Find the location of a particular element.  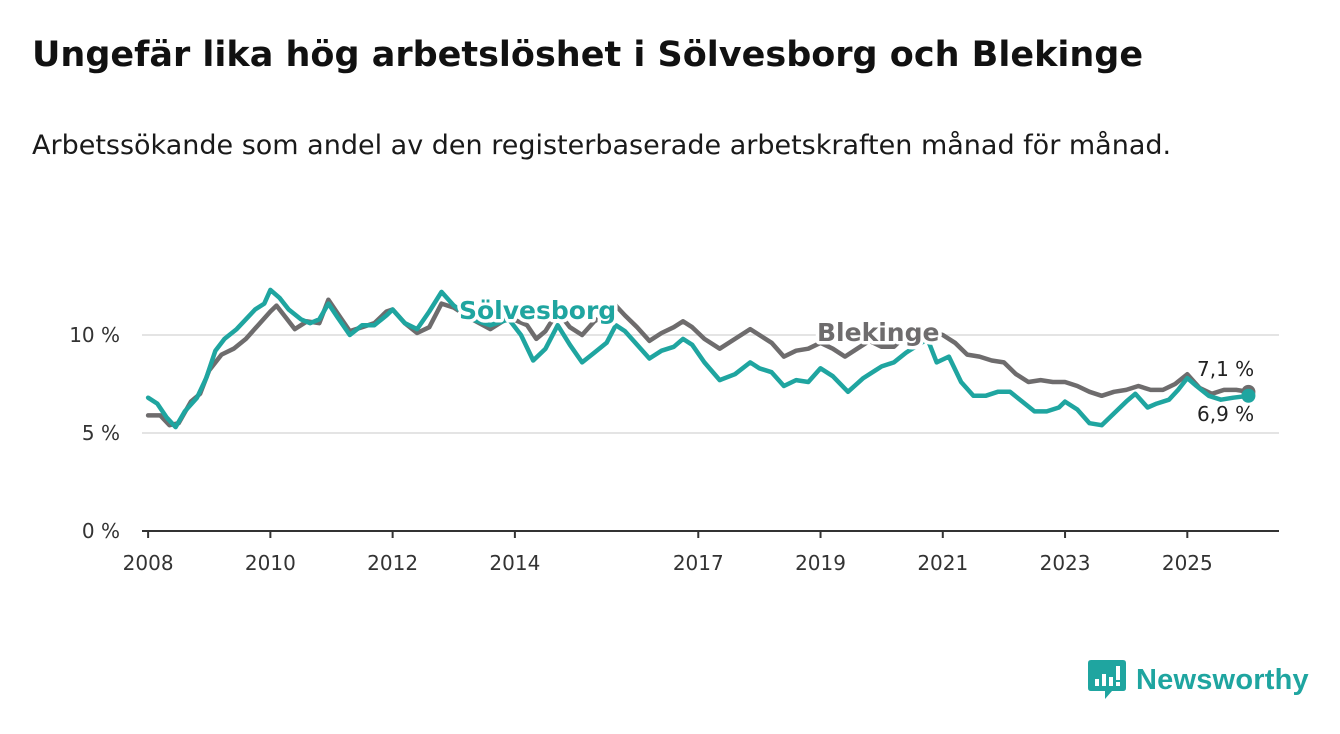

y-tick-label: 0 % is located at coordinates (101, 531).